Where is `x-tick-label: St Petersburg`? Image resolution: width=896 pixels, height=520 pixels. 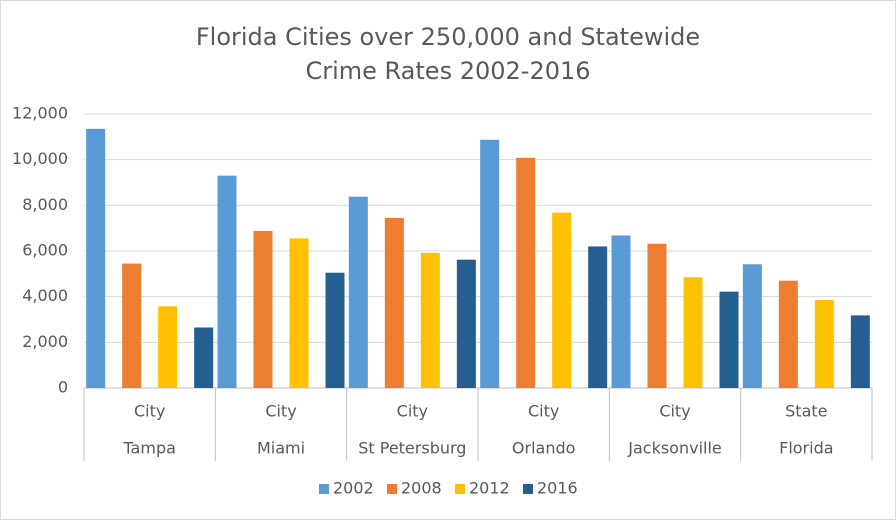 x-tick-label: St Petersburg is located at coordinates (412, 448).